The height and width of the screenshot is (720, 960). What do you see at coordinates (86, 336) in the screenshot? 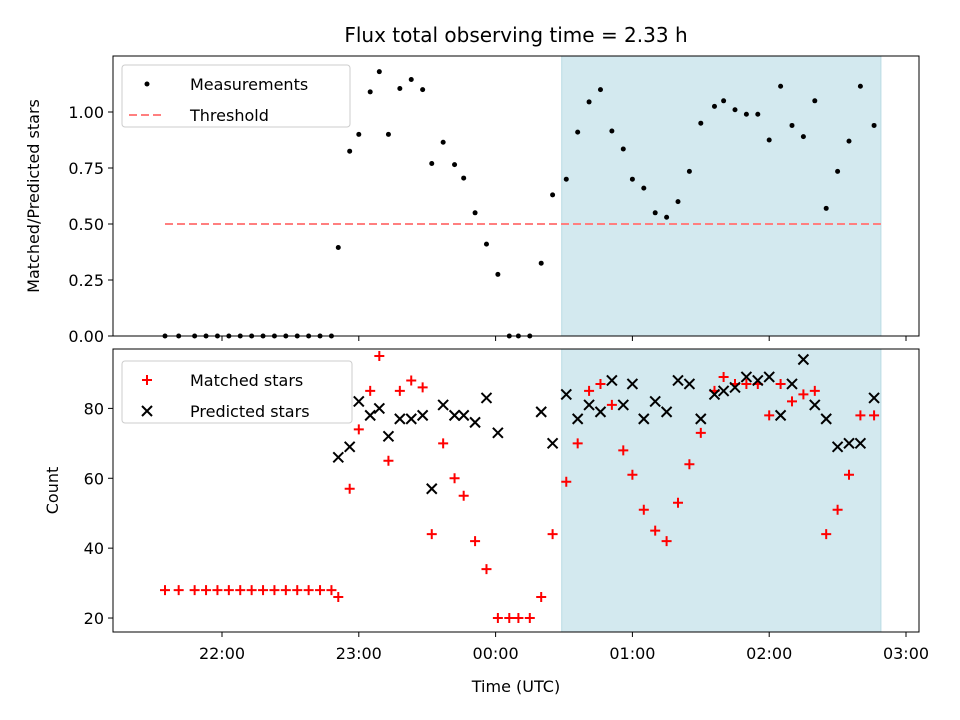
I see `y-tick-label: 0.00` at bounding box center [86, 336].